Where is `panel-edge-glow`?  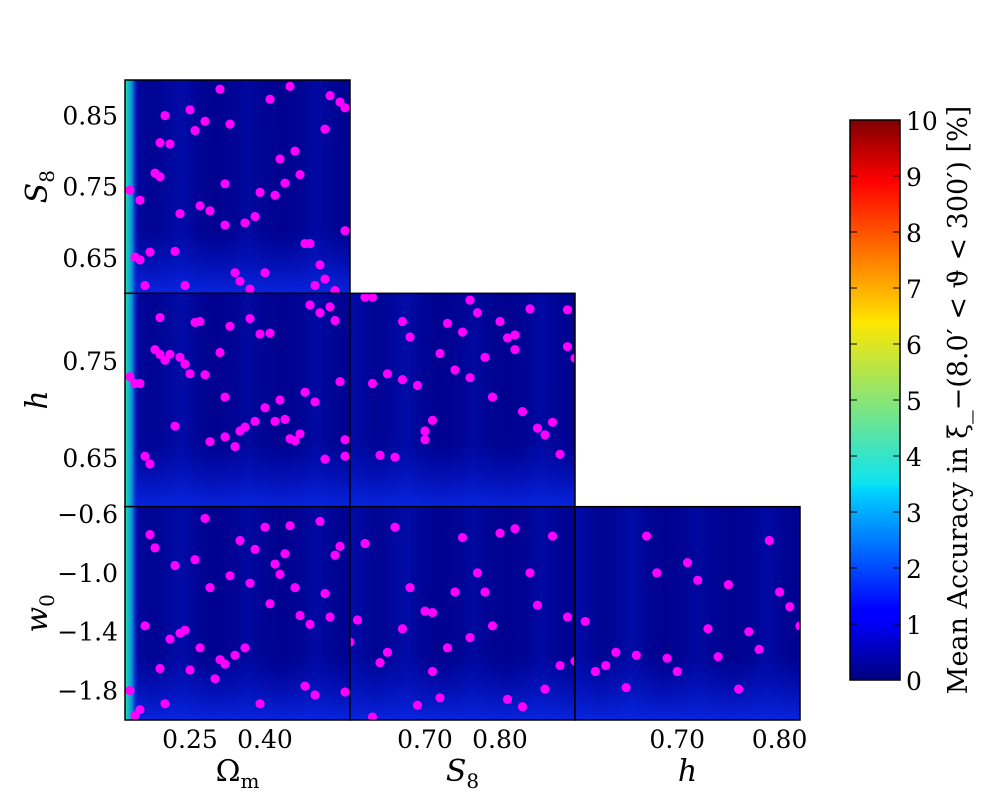 panel-edge-glow is located at coordinates (132, 613).